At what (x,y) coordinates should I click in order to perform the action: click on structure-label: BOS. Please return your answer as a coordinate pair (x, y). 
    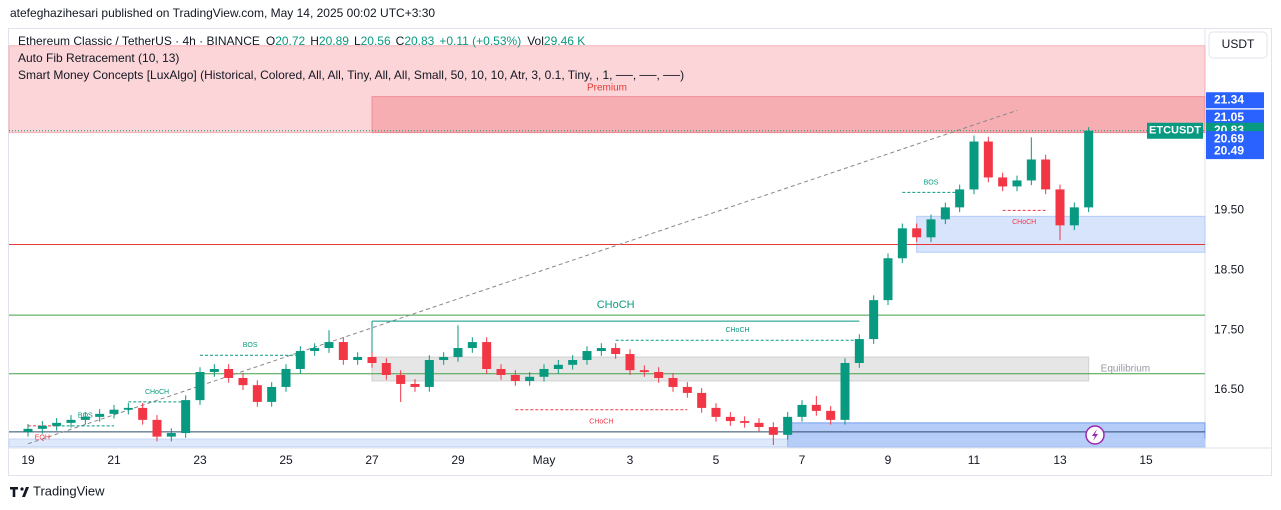
    Looking at the image, I should click on (250, 345).